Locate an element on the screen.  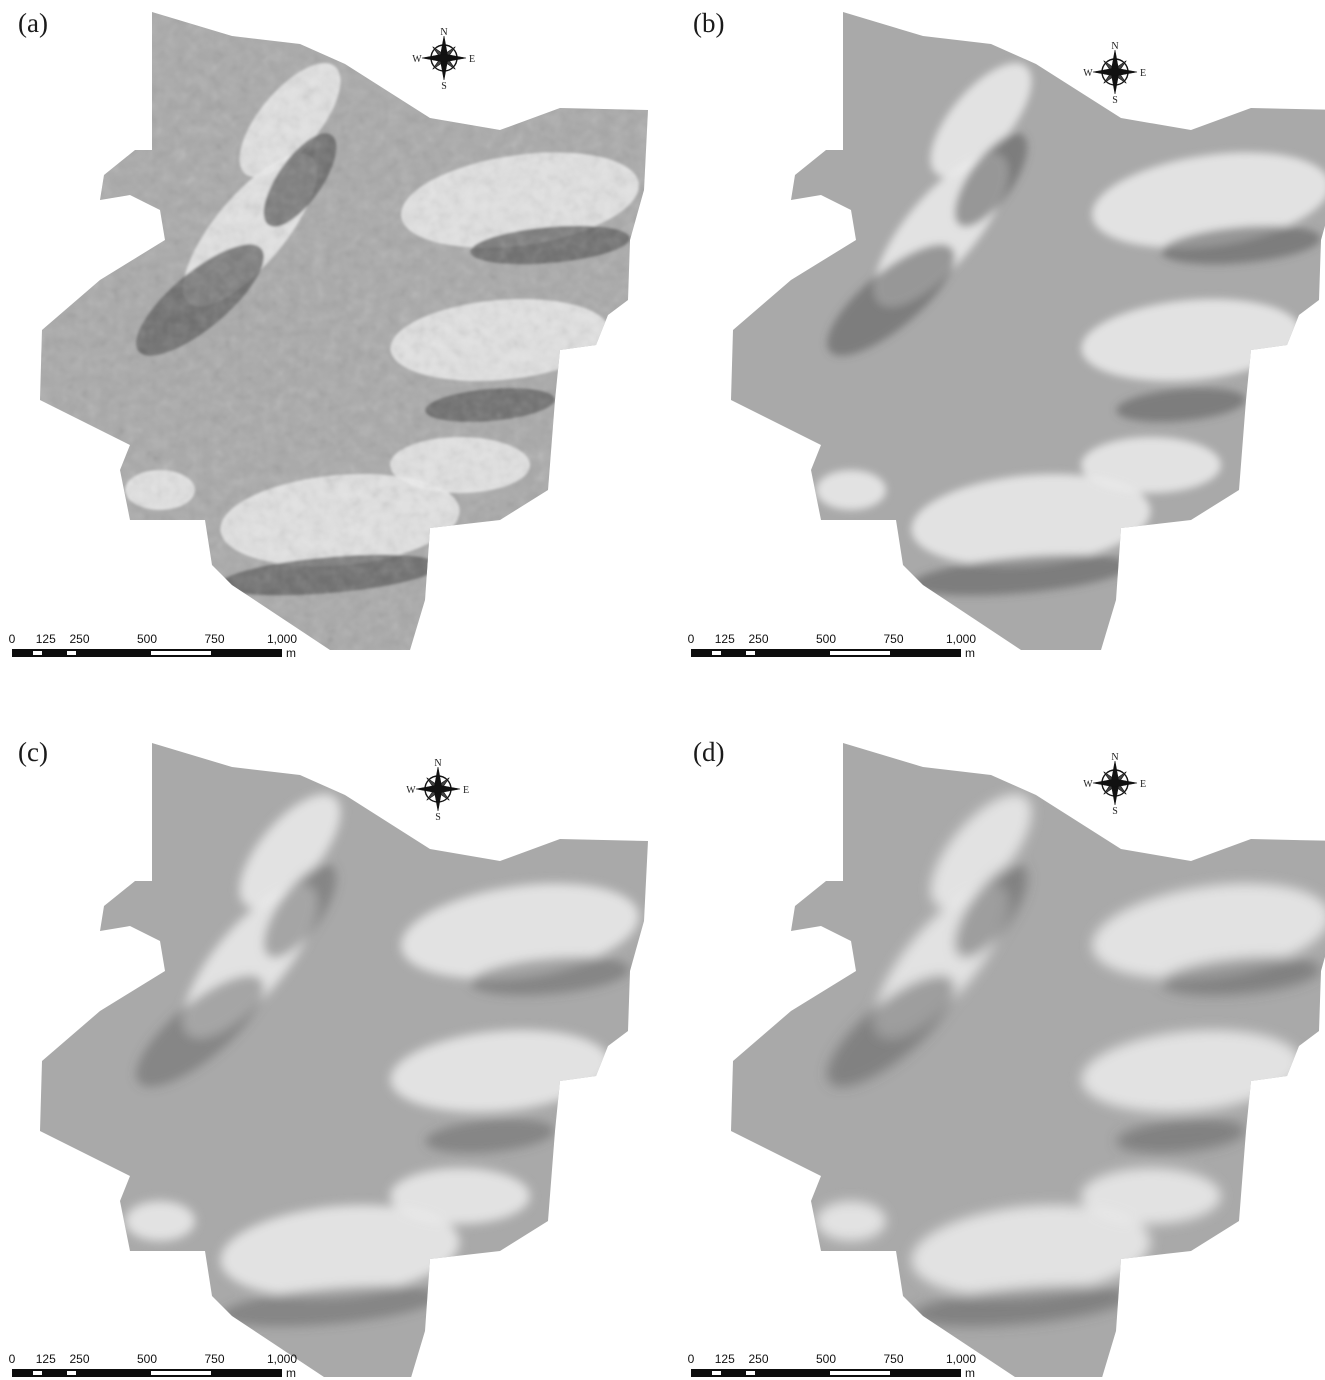
panel-label: (d) is located at coordinates (709, 752).